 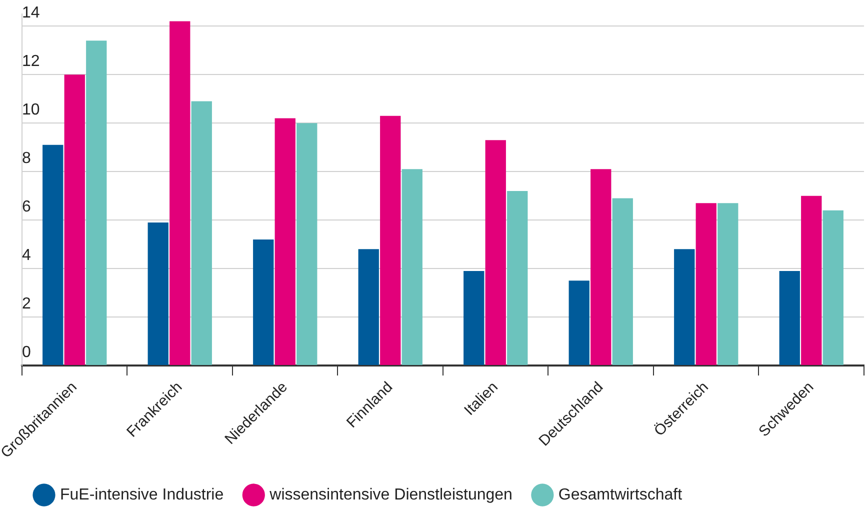 I want to click on y-tick-label: 8, so click(x=26, y=158).